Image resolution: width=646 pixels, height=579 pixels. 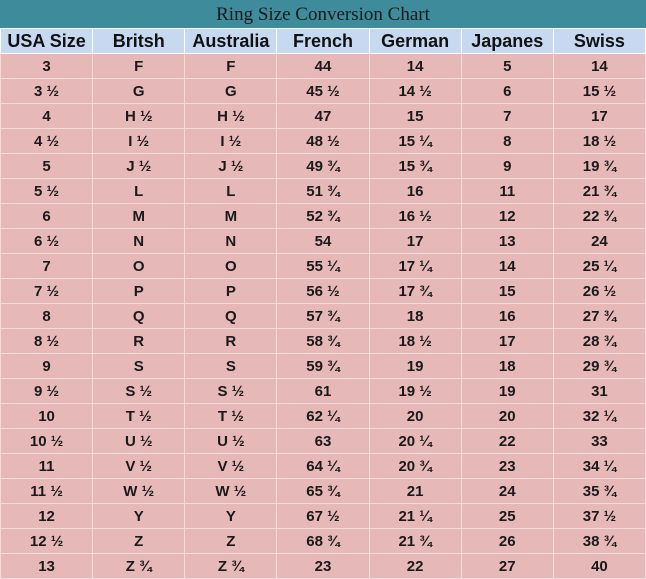 I want to click on table-cell: 64 ¼, so click(x=323, y=466).